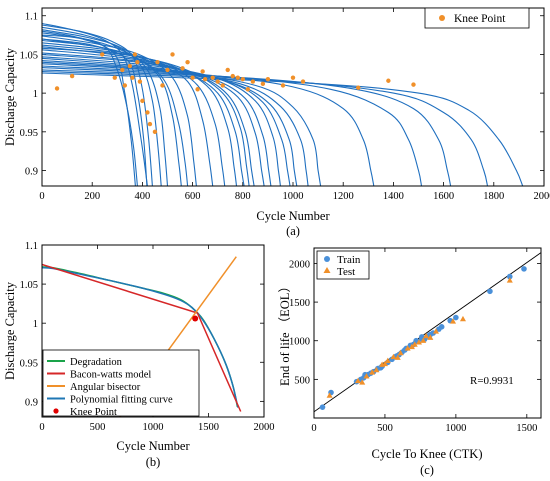 The image size is (550, 481). What do you see at coordinates (92, 196) in the screenshot?
I see `x-tick-label: 200` at bounding box center [92, 196].